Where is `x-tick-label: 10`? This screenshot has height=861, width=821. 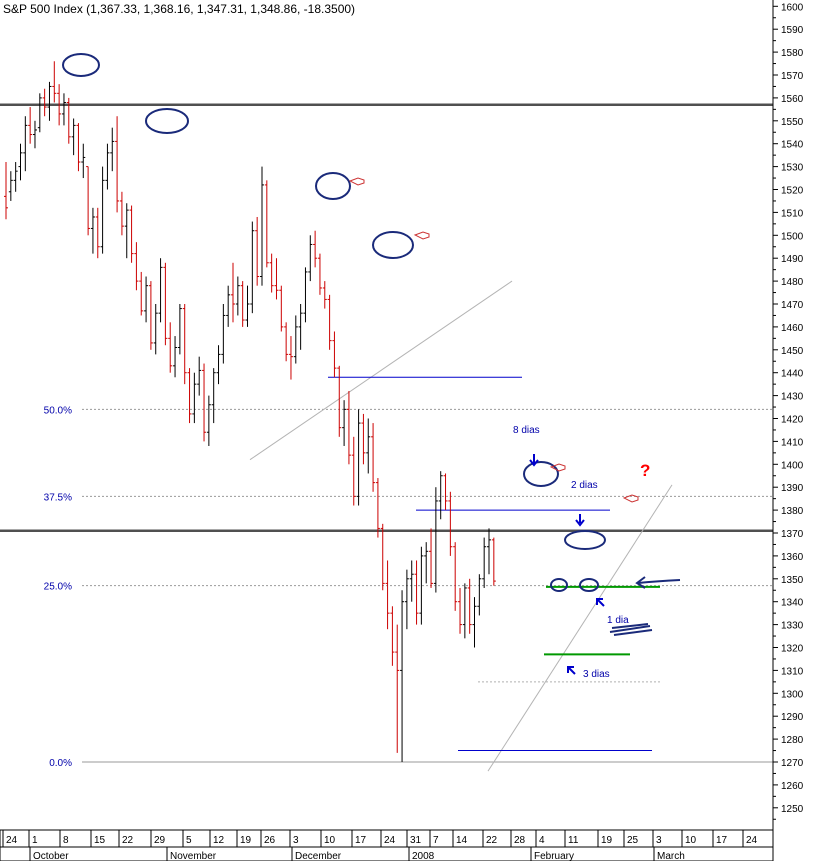 x-tick-label: 10 is located at coordinates (330, 840).